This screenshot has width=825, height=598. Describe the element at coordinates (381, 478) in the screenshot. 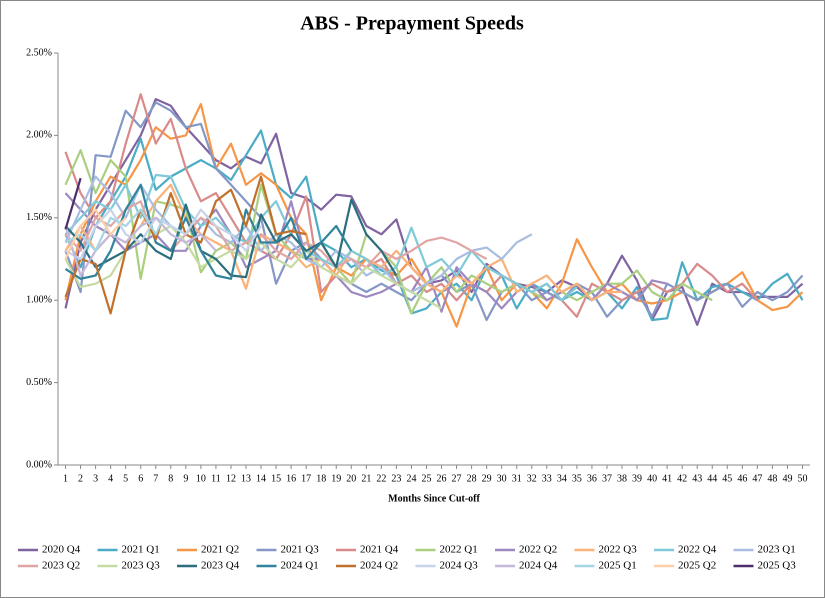

I see `x-tick-label: 22` at that location.